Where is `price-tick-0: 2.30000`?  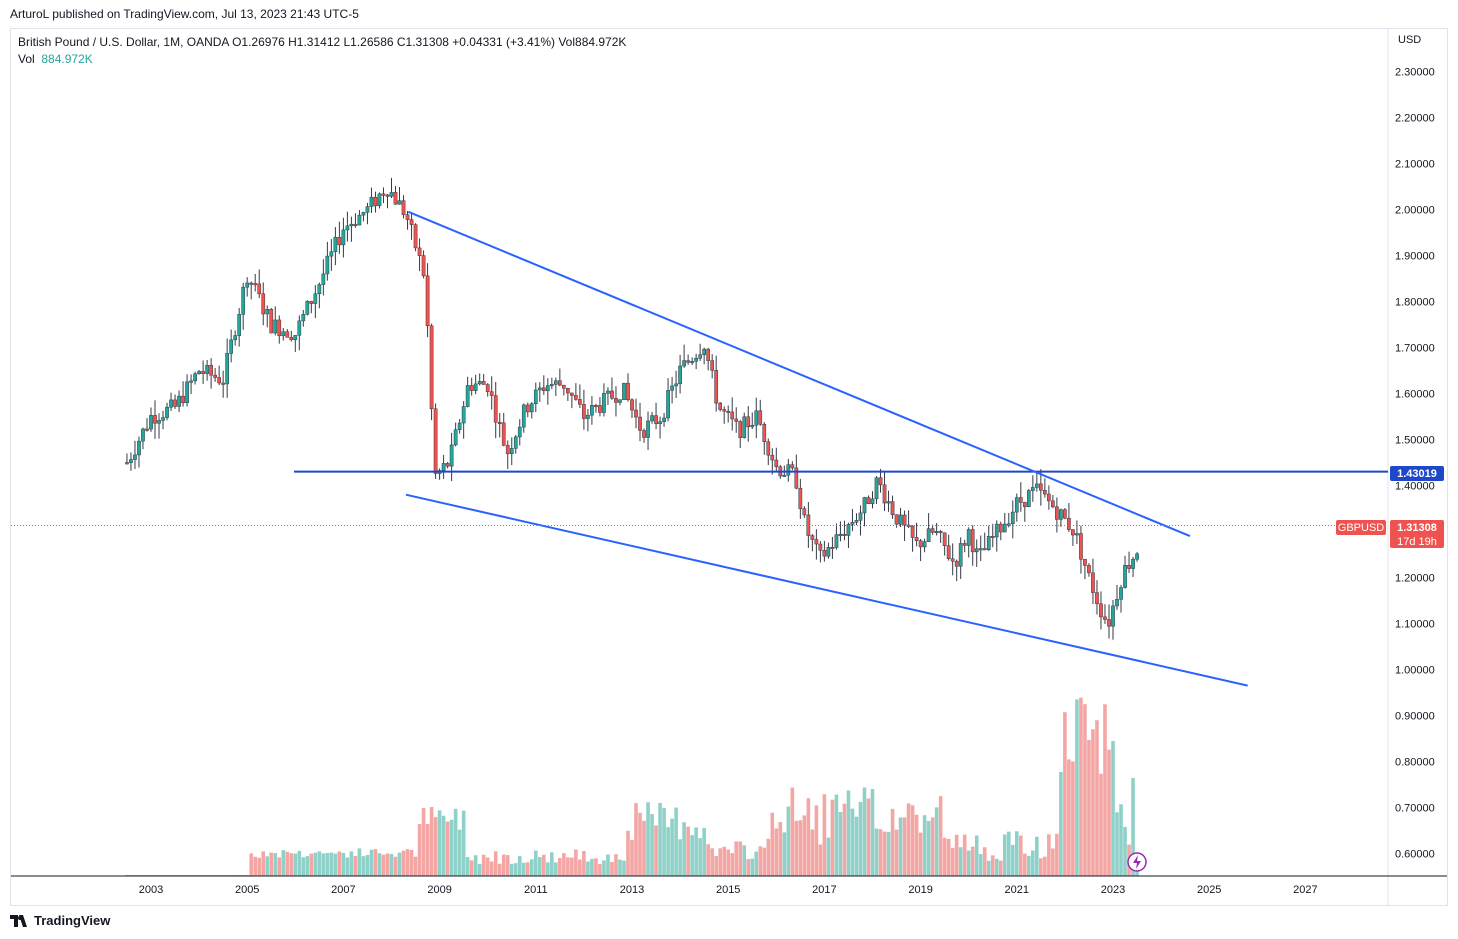 price-tick-0: 2.30000 is located at coordinates (1415, 73).